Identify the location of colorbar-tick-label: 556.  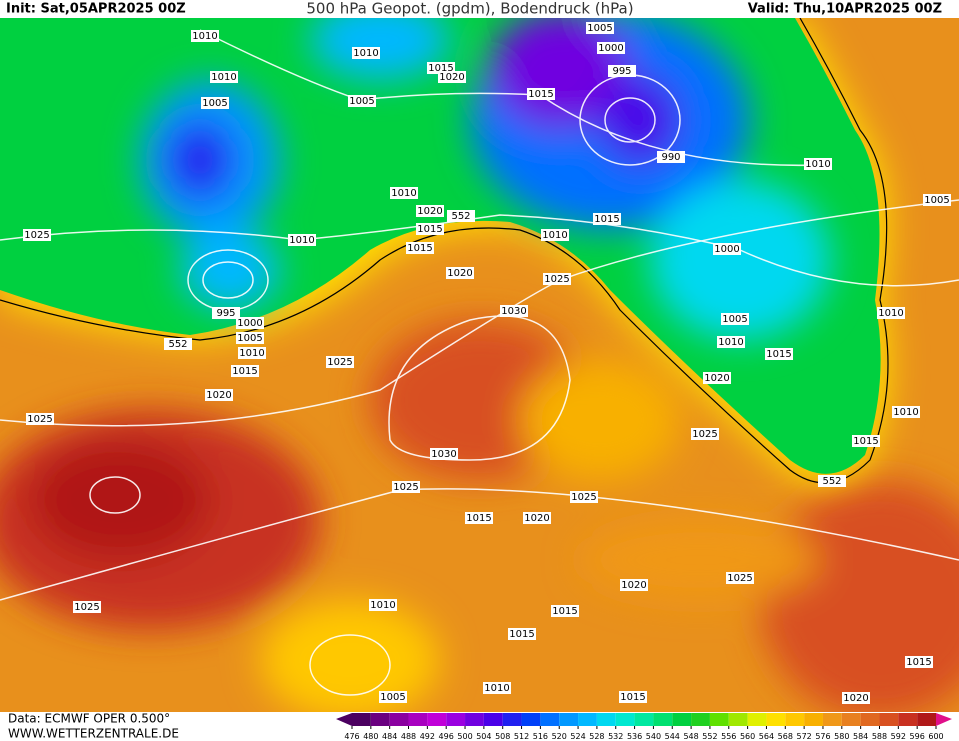
(728, 736).